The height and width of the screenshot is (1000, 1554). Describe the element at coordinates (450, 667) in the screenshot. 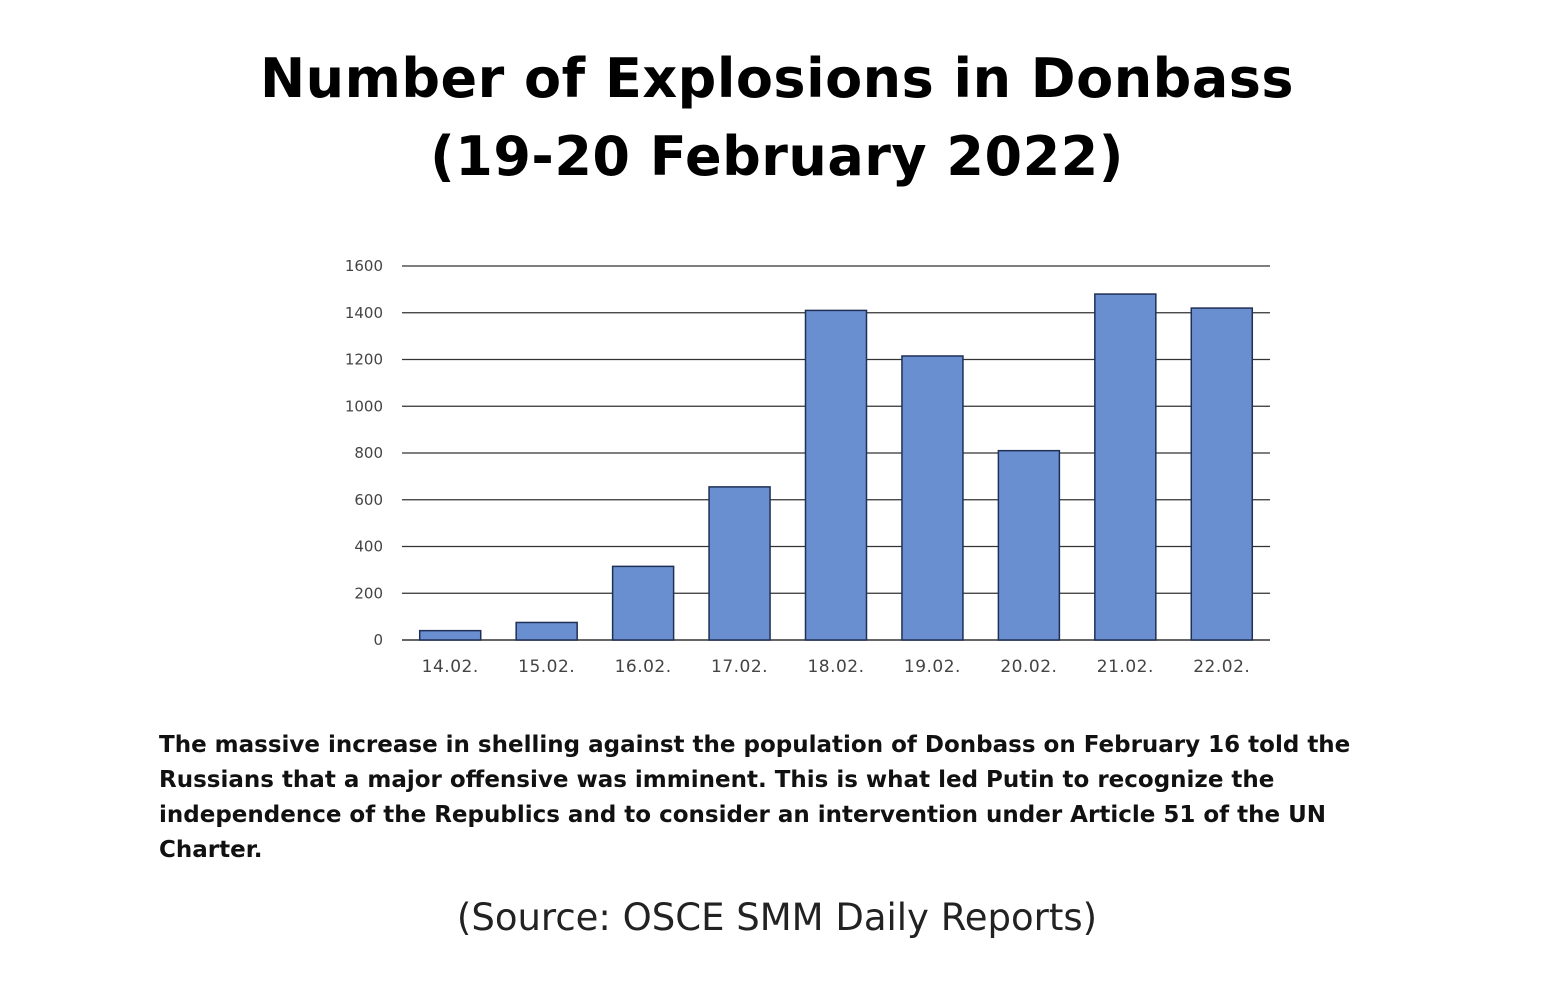

I see `x-category-label: 14.02.` at that location.